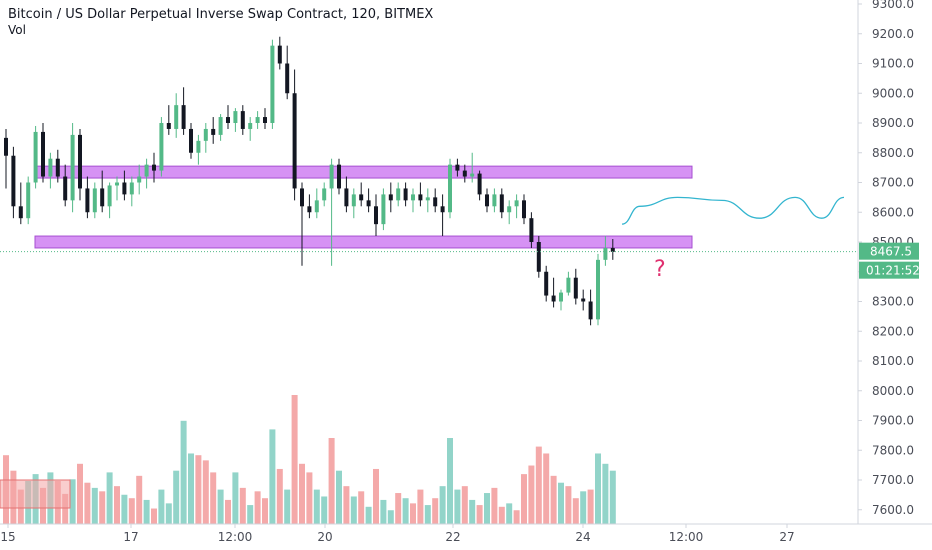 The width and height of the screenshot is (932, 550). I want to click on price-tick-label: 7800.0, so click(893, 450).